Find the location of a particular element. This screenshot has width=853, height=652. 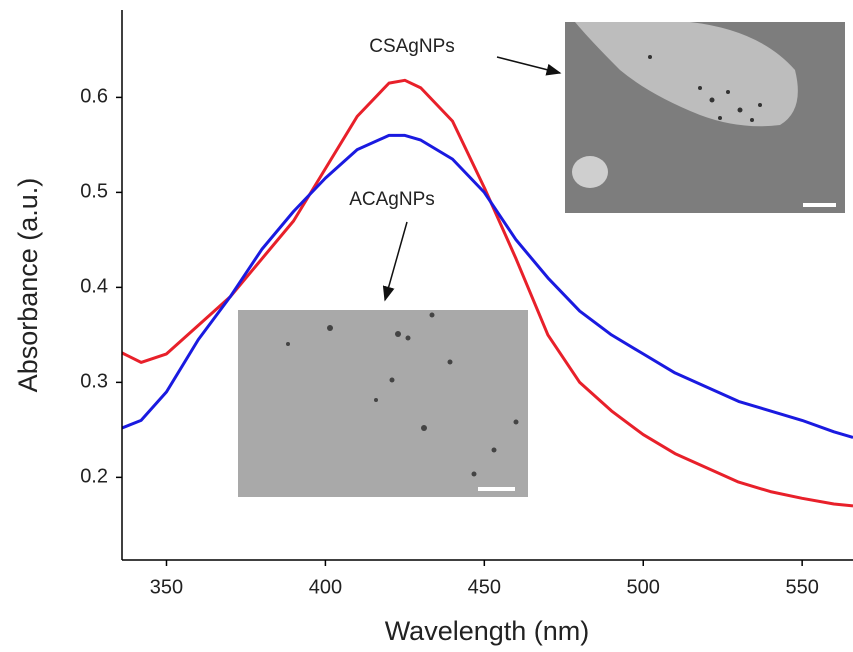

inset-image-top is located at coordinates (705, 117).